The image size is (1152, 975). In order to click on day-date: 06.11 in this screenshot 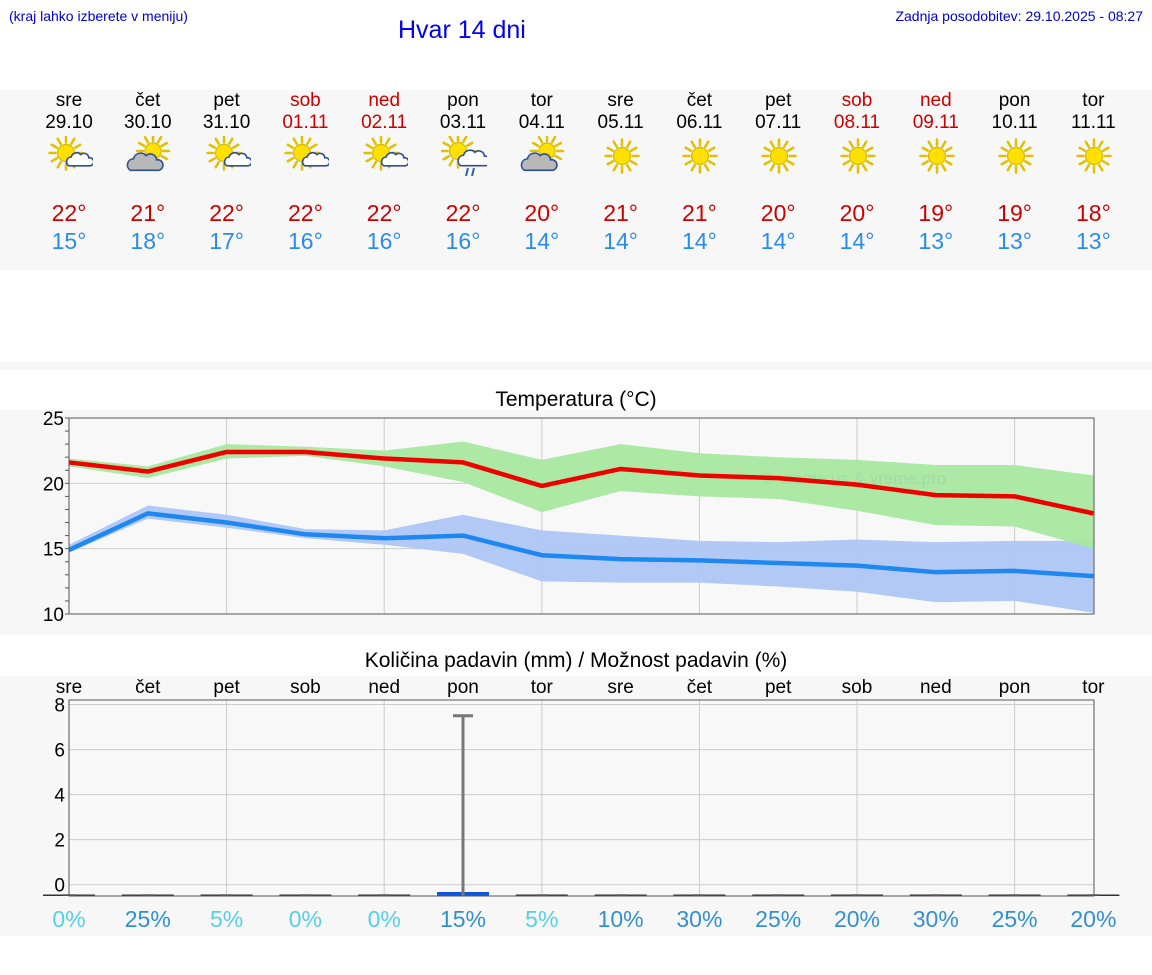, I will do `click(699, 122)`.